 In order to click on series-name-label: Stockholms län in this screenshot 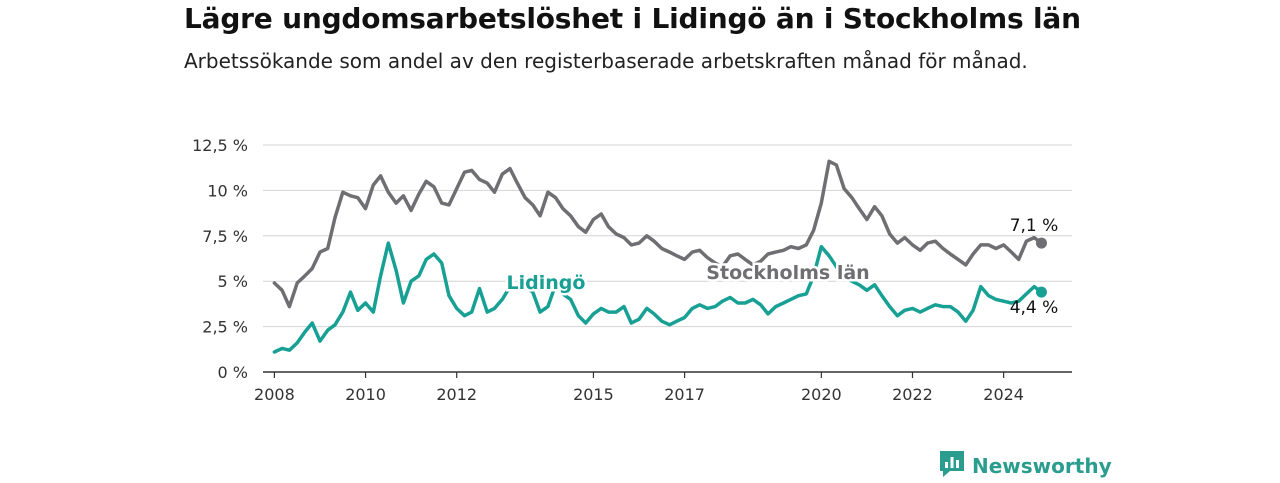, I will do `click(787, 273)`.